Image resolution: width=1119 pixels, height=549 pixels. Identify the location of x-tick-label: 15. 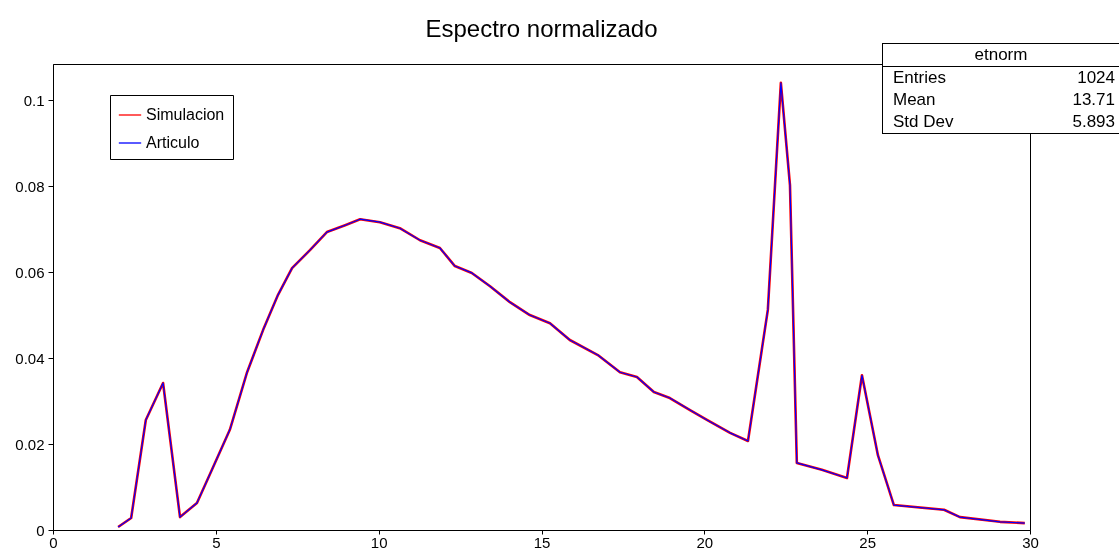
(542, 541).